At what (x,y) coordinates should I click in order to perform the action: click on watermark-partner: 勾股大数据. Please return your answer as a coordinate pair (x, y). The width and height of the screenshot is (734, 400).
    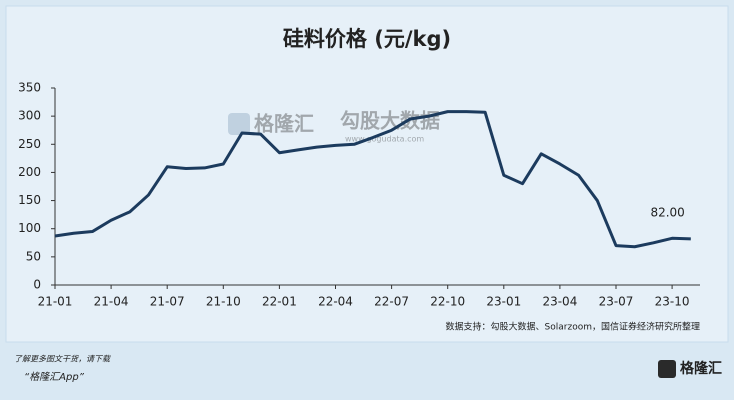
    Looking at the image, I should click on (390, 121).